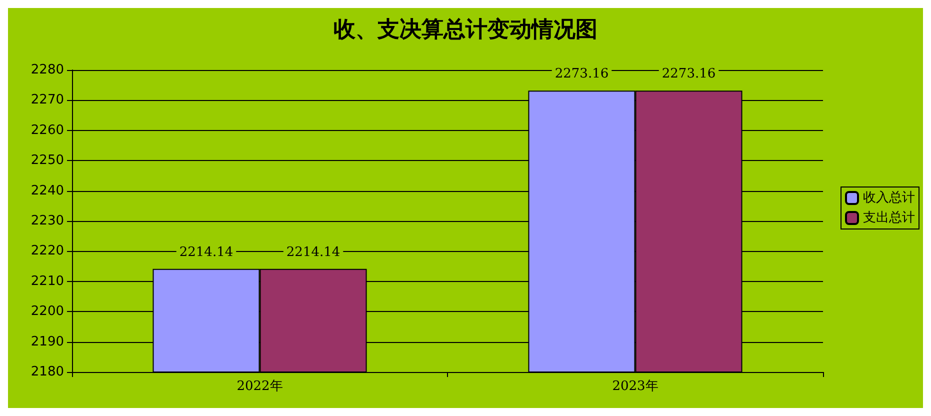 The image size is (931, 416). What do you see at coordinates (635, 386) in the screenshot?
I see `x-tick-label: 2023年` at bounding box center [635, 386].